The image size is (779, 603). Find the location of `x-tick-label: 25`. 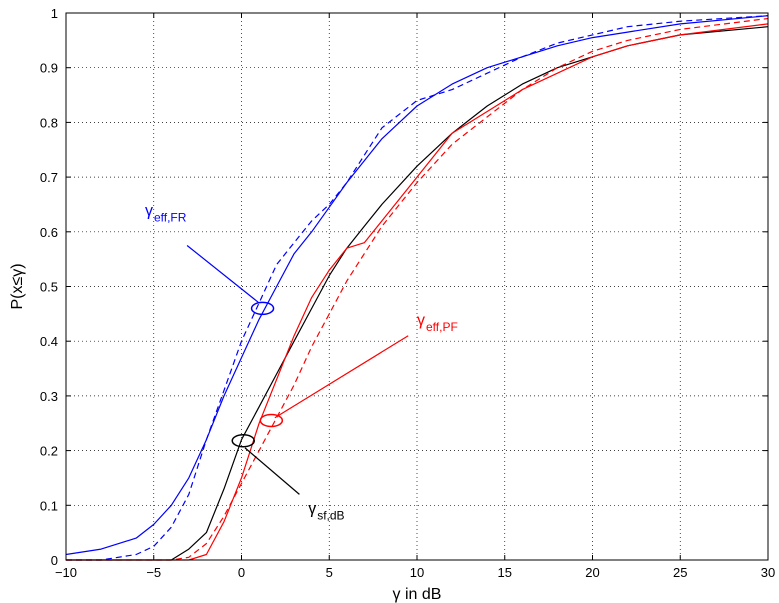

x-tick-label: 25 is located at coordinates (680, 572).